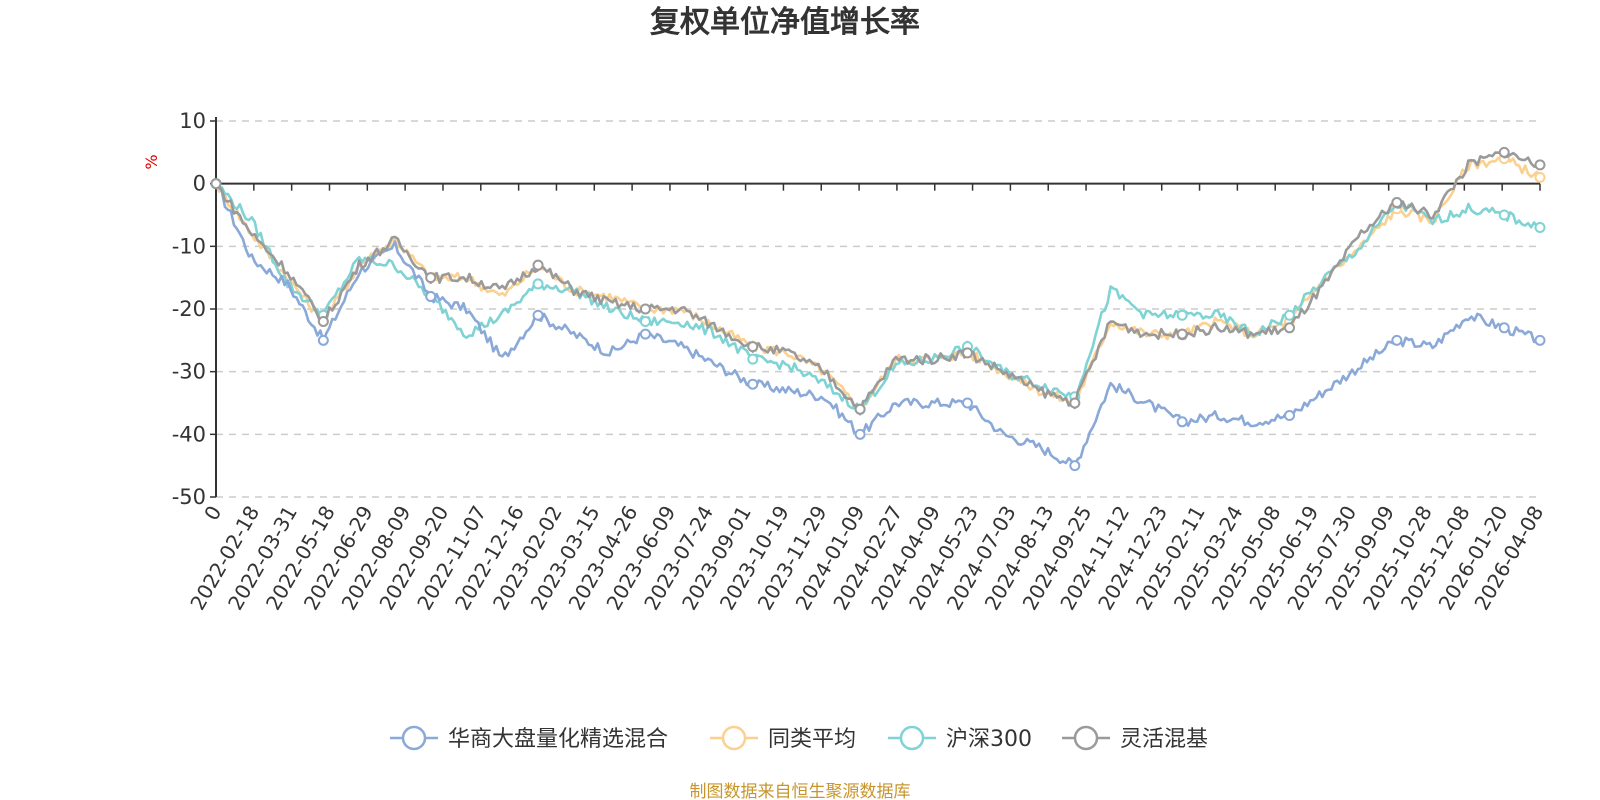 Image resolution: width=1600 pixels, height=800 pixels. I want to click on y-tick-label: -30, so click(189, 372).